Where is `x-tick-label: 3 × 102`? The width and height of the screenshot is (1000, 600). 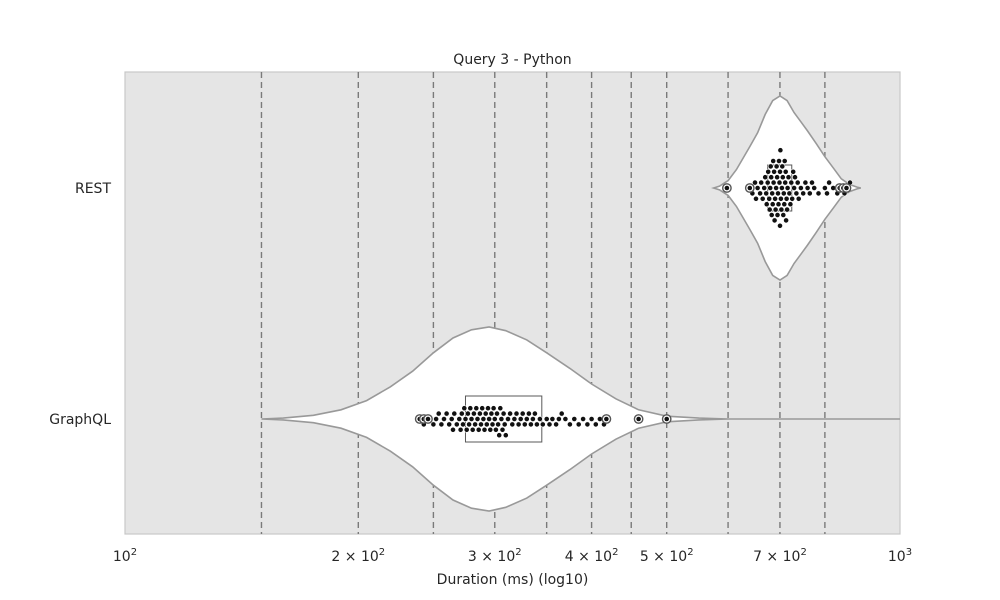
x-tick-label: 3 × 102 is located at coordinates (495, 556).